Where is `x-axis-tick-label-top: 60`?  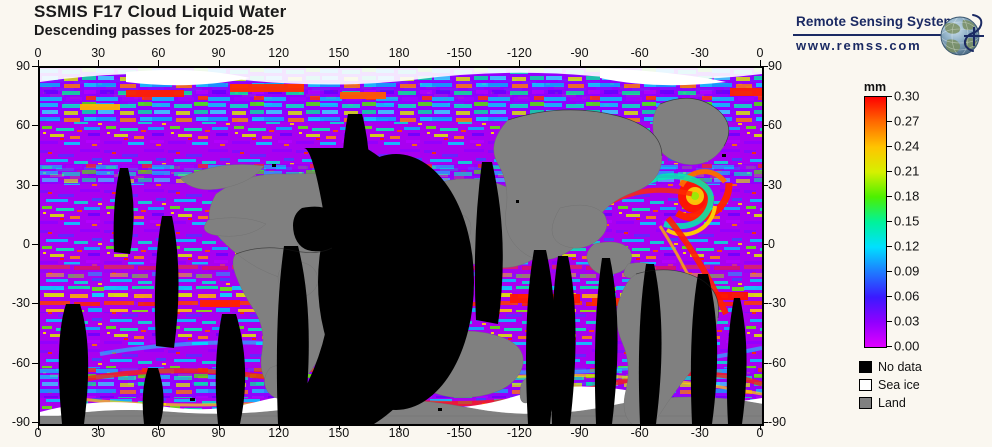
x-axis-tick-label-top: 60 is located at coordinates (158, 53).